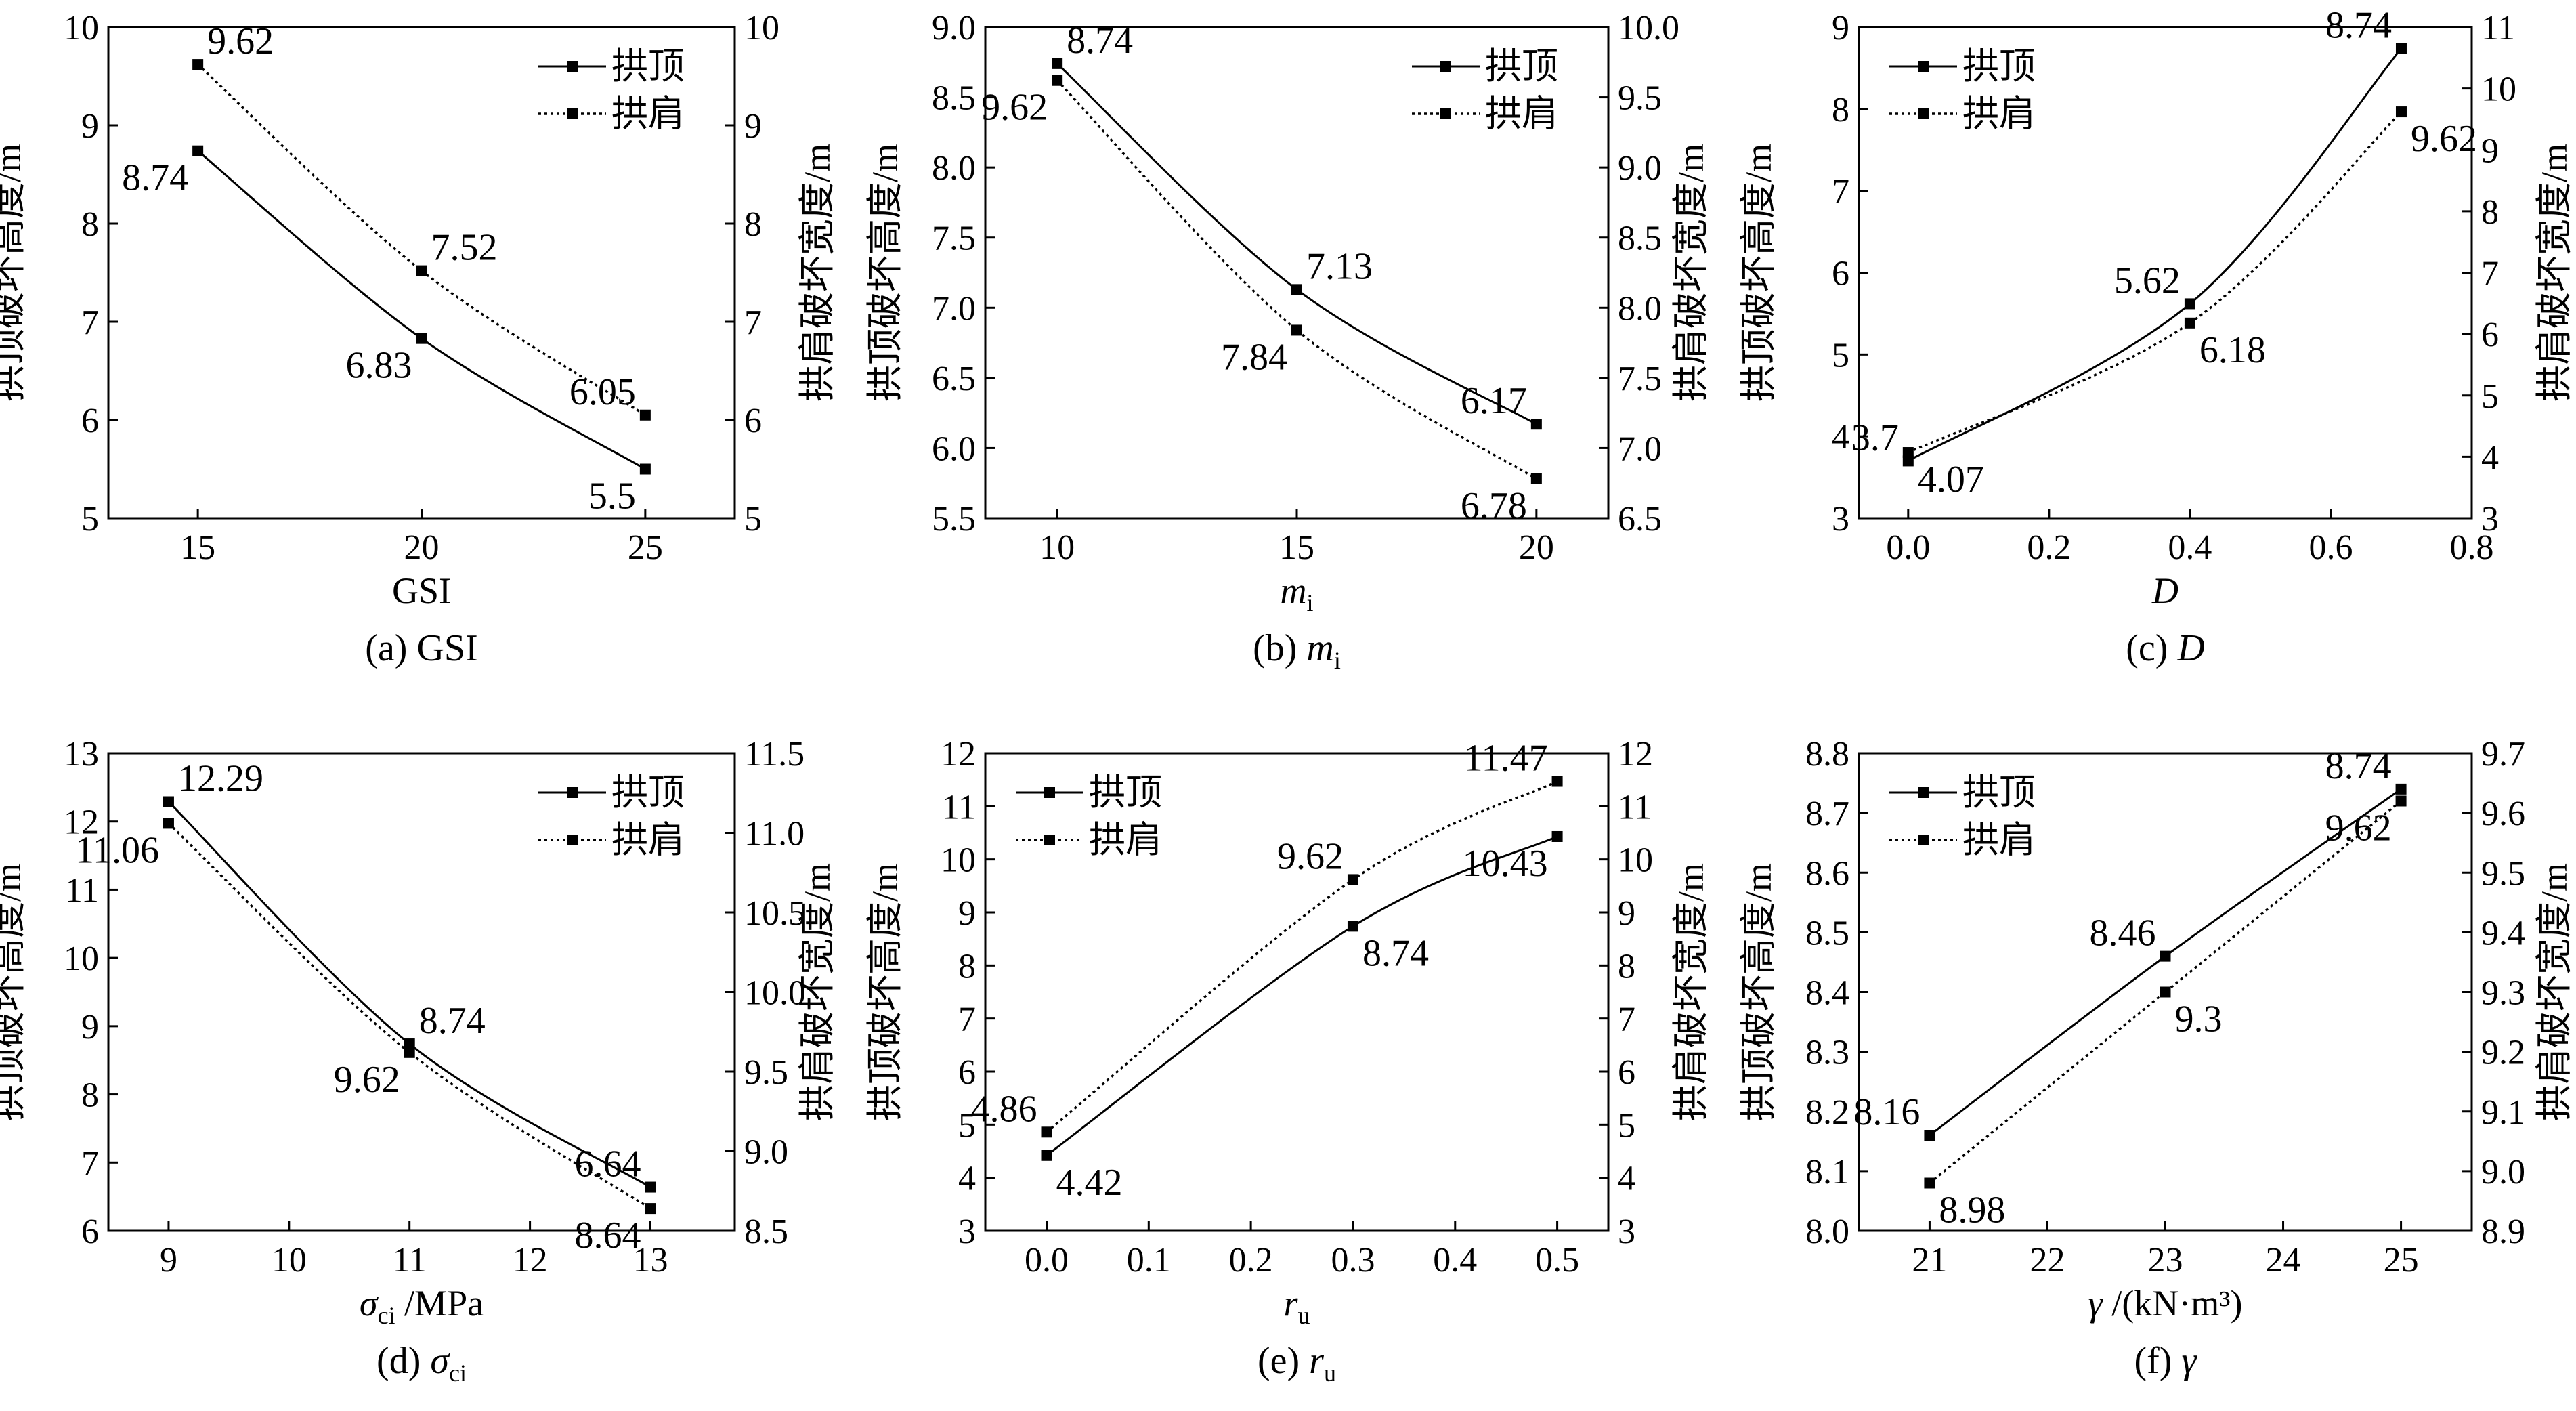 This screenshot has width=2576, height=1411. What do you see at coordinates (1330, 1373) in the screenshot?
I see `panel-caption-subscript: u` at bounding box center [1330, 1373].